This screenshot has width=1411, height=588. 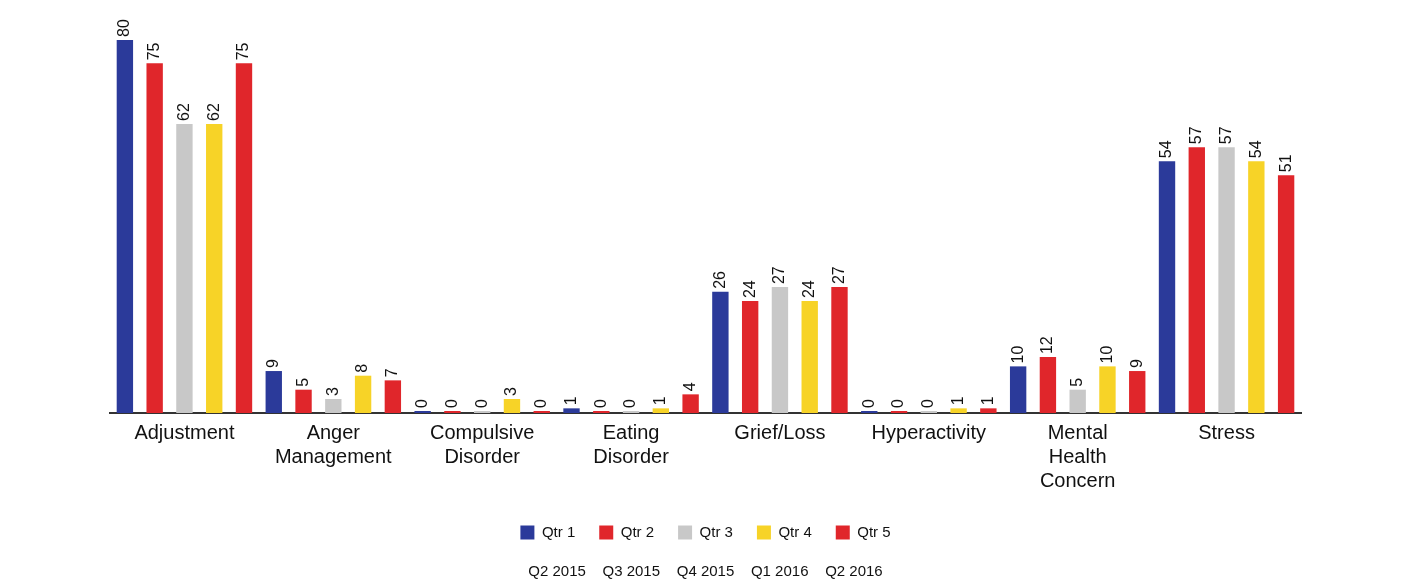 What do you see at coordinates (795, 531) in the screenshot?
I see `legend-label: Qtr 4` at bounding box center [795, 531].